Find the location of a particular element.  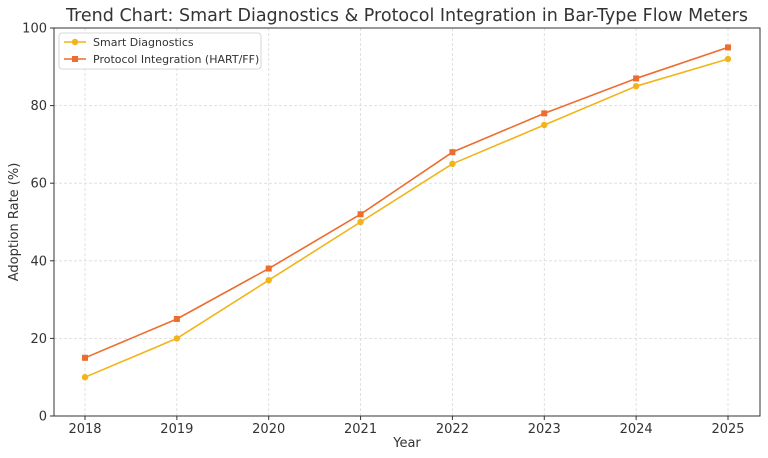

x-tick-label-2020: 2020 is located at coordinates (268, 429).